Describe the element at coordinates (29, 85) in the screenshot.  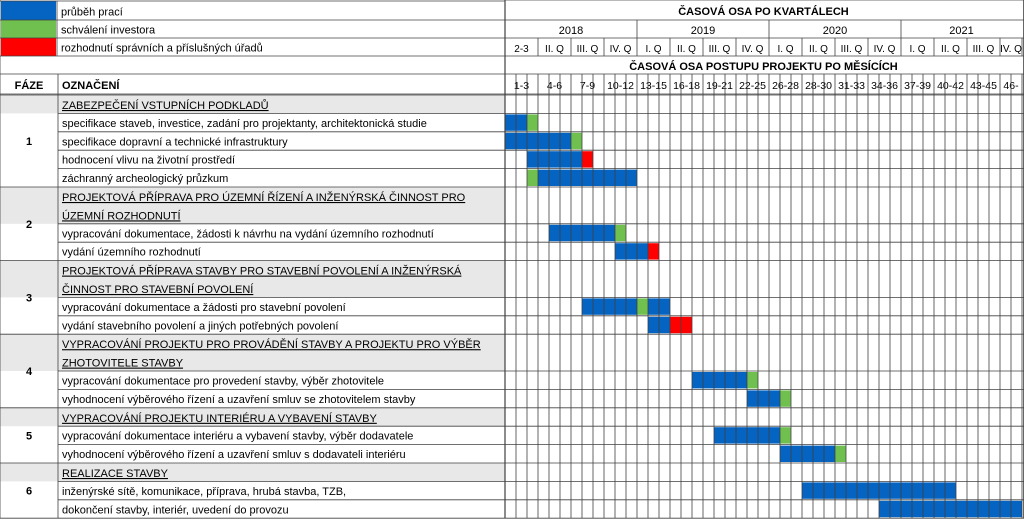
I see `column-header-phase: FÁZE` at that location.